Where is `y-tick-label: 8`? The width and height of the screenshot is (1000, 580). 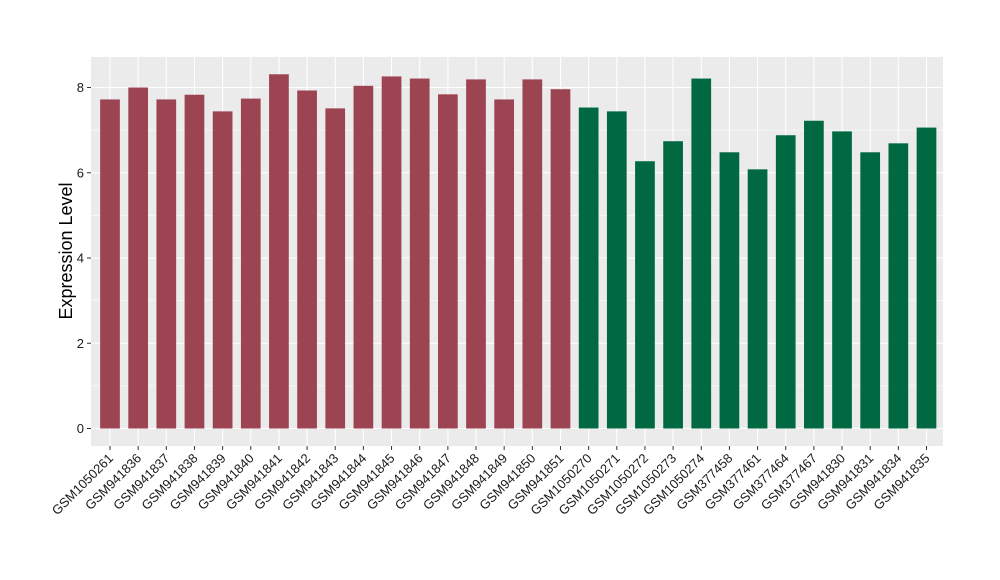 y-tick-label: 8 is located at coordinates (80, 87).